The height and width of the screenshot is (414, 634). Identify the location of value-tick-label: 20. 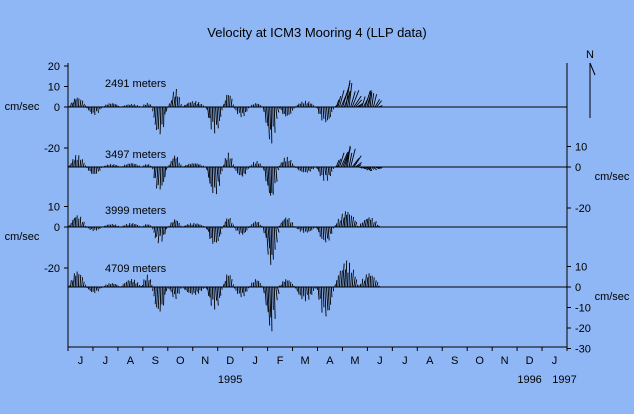
(54, 67).